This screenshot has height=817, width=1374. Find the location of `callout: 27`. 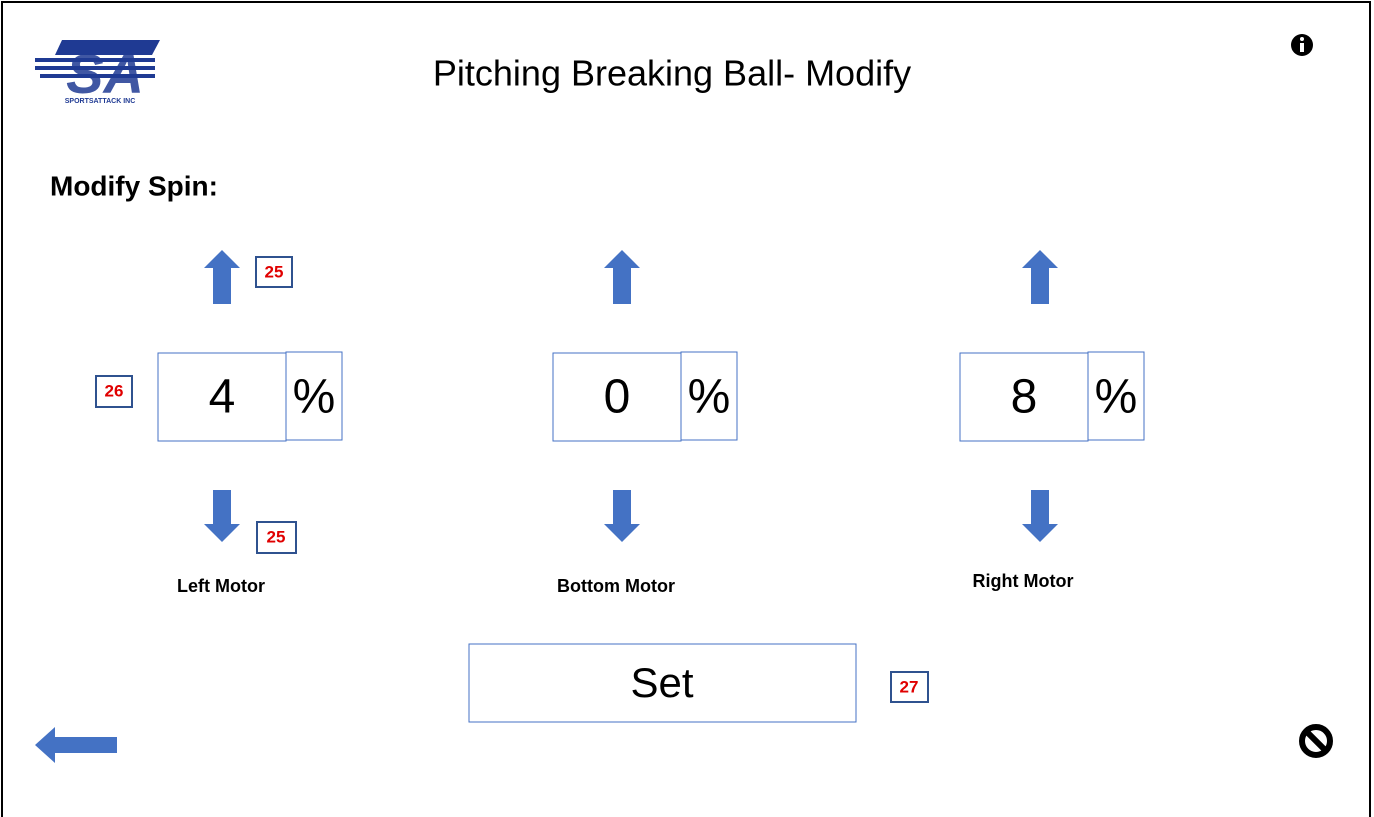

callout: 27 is located at coordinates (909, 686).